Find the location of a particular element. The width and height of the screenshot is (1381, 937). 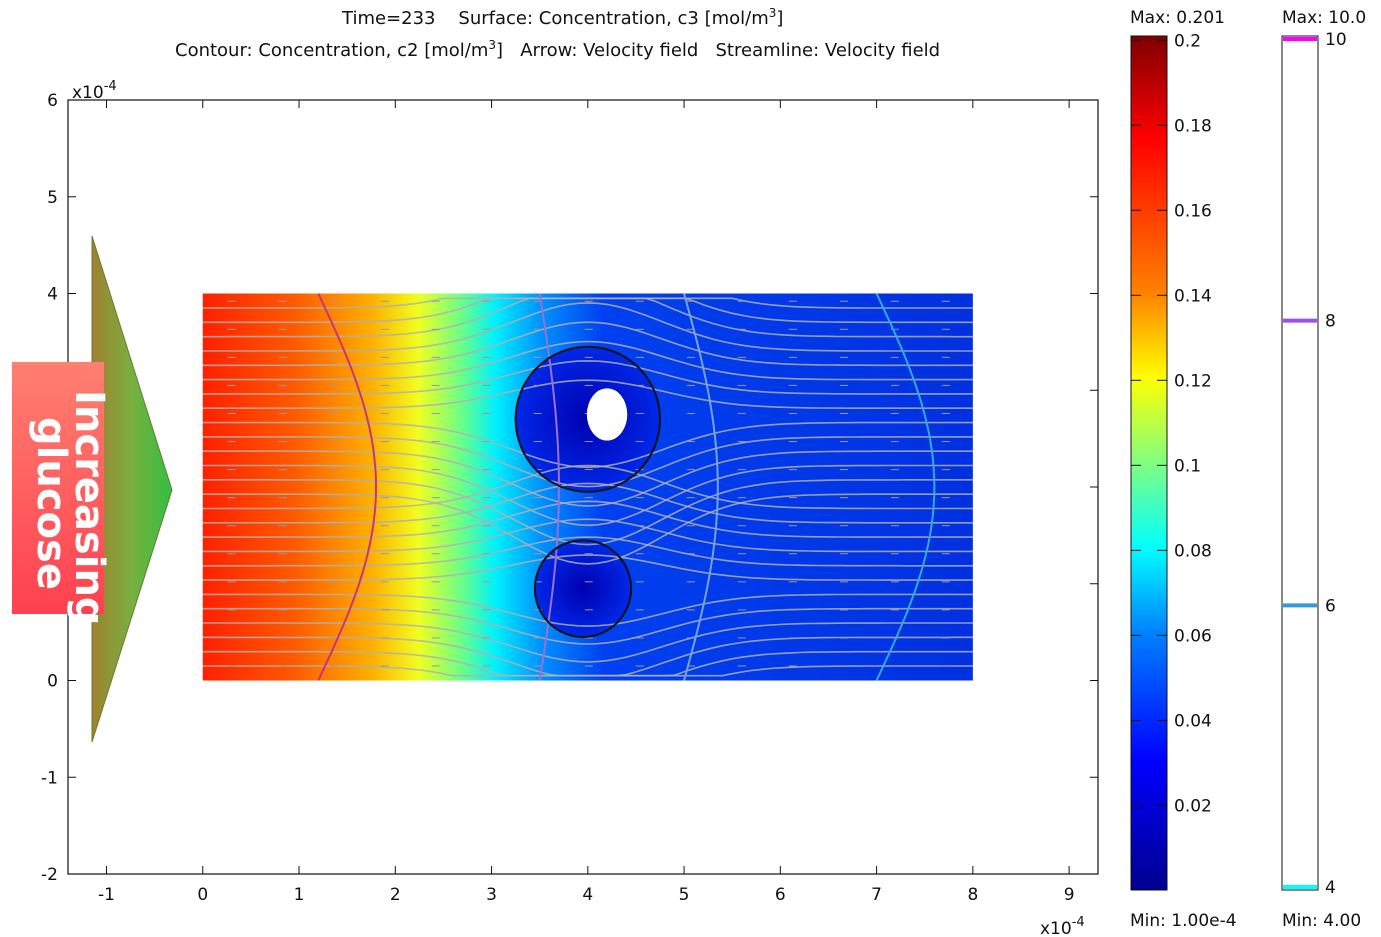

cell-outline-upper is located at coordinates (588, 419).